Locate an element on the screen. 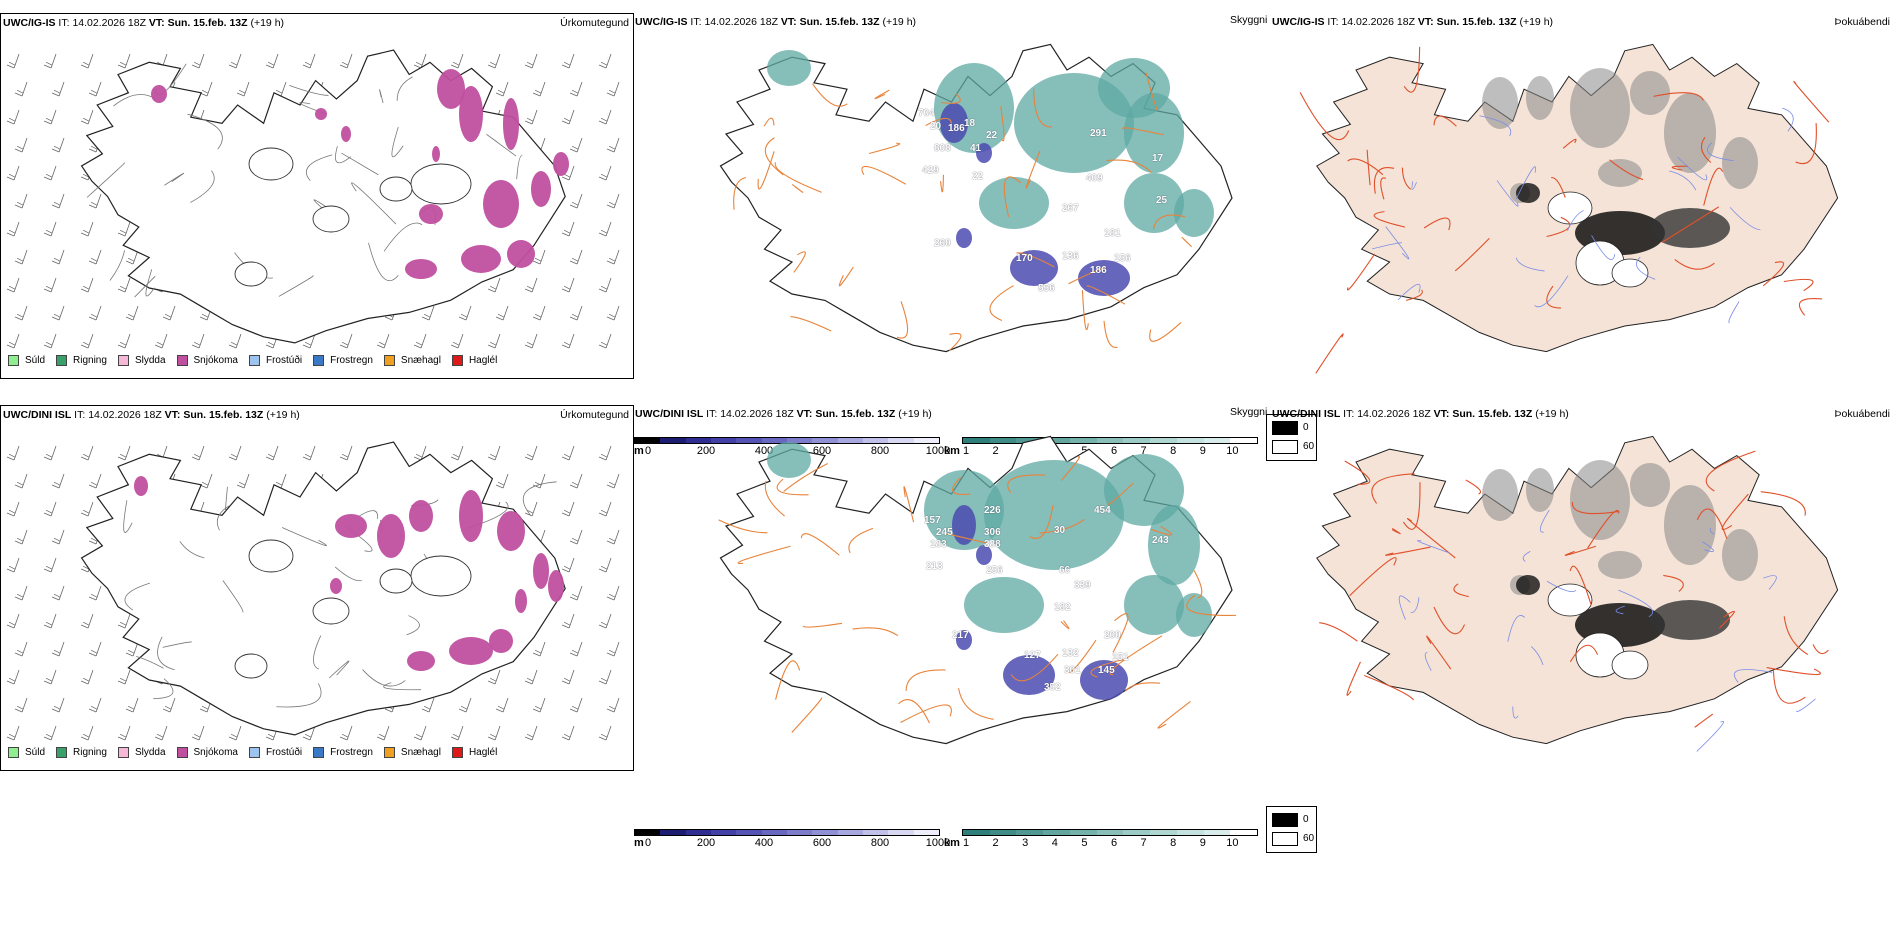  low-cloud-area is located at coordinates (1034, 268).